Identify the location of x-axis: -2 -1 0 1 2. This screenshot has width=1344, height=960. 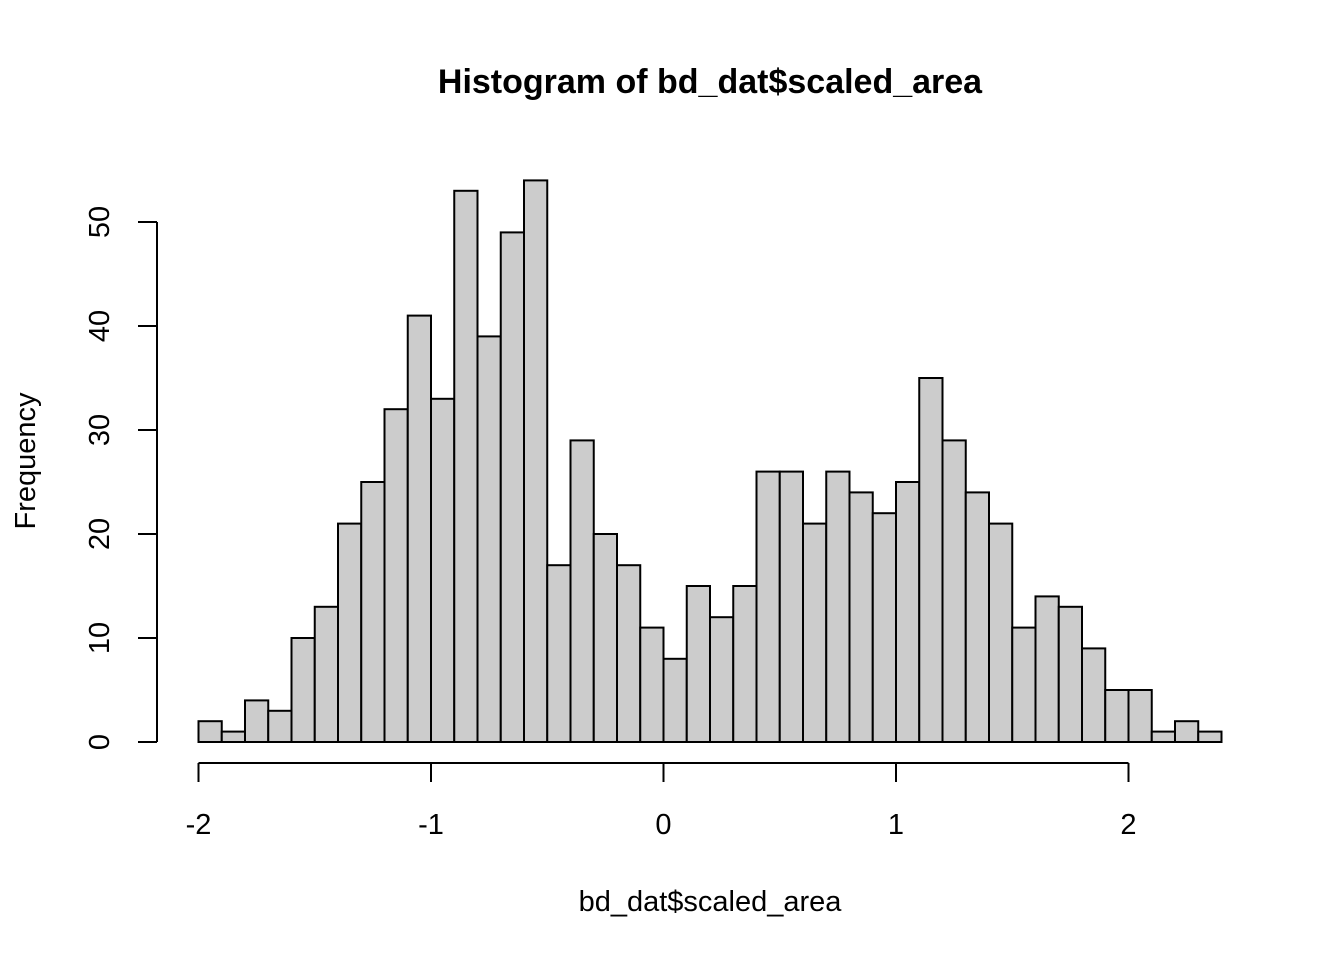
(661, 801).